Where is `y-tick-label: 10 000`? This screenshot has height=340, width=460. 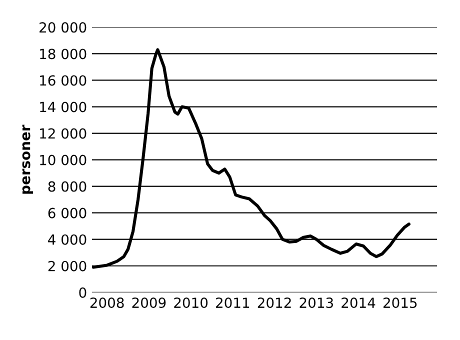 y-tick-label: 10 000 is located at coordinates (63, 160).